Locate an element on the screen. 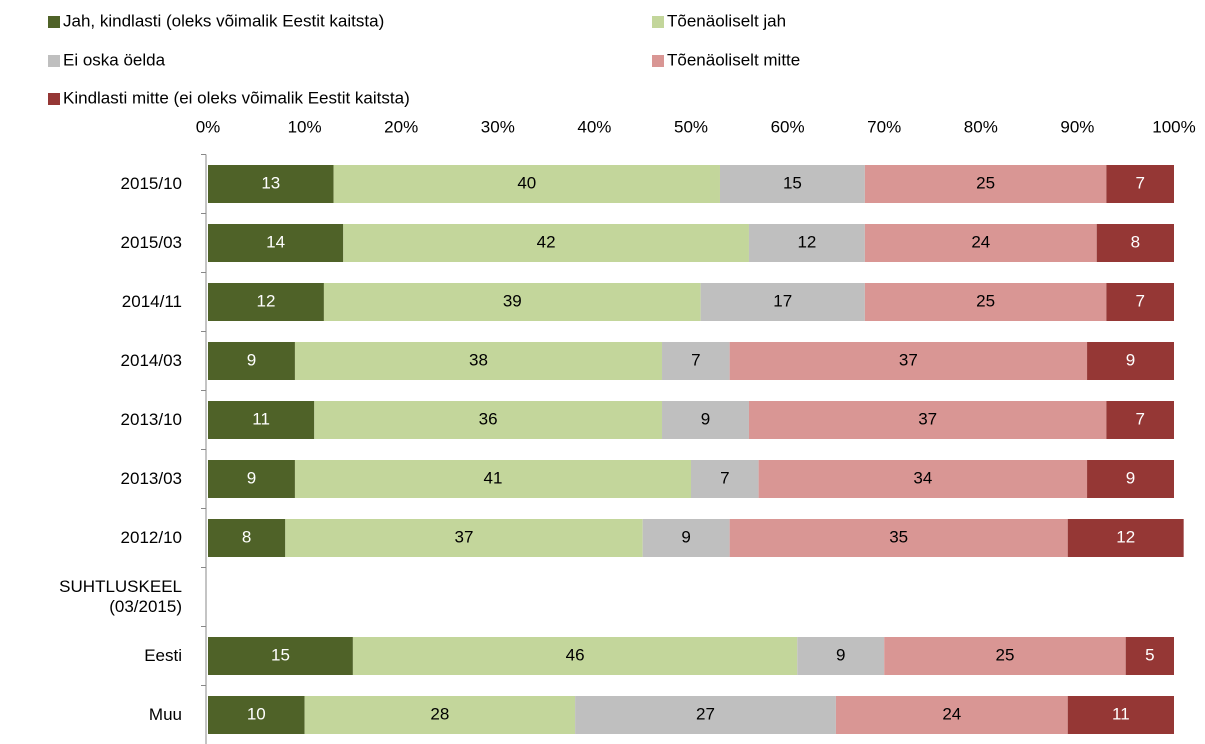  y-tick-label: 2015/03 is located at coordinates (151, 242).